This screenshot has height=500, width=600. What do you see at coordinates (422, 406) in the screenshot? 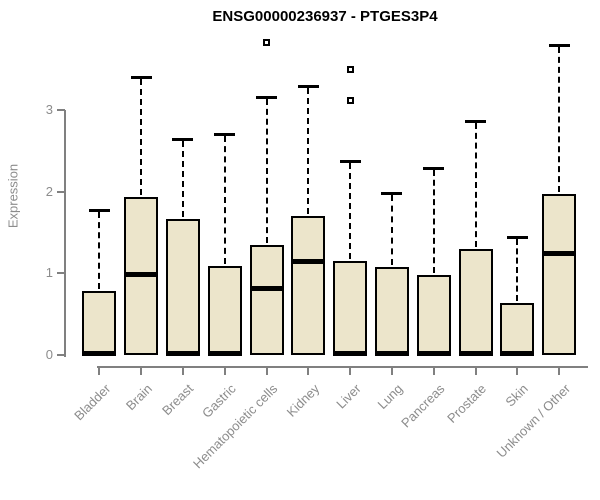
I see `x-category-label: Pancreas` at bounding box center [422, 406].